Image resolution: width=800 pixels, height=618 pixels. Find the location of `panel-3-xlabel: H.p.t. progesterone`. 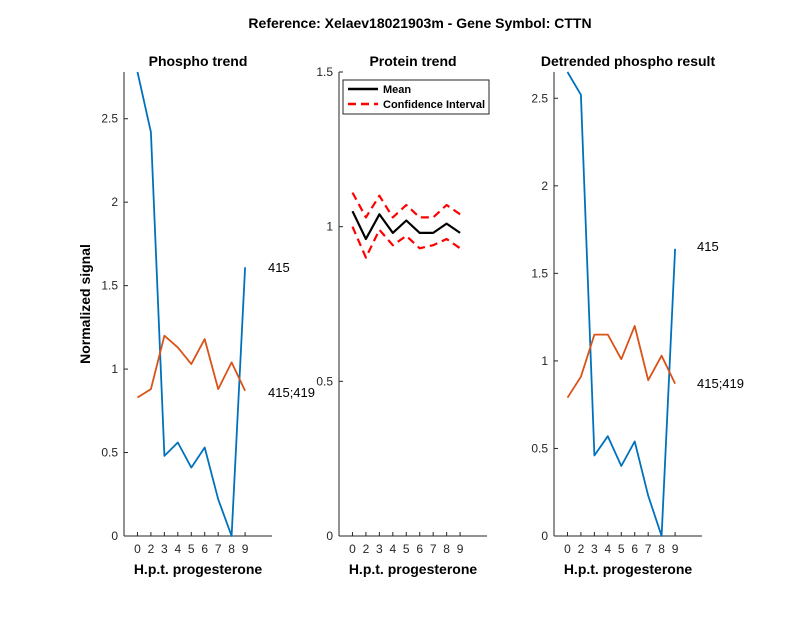

panel-3-xlabel: H.p.t. progesterone is located at coordinates (628, 569).